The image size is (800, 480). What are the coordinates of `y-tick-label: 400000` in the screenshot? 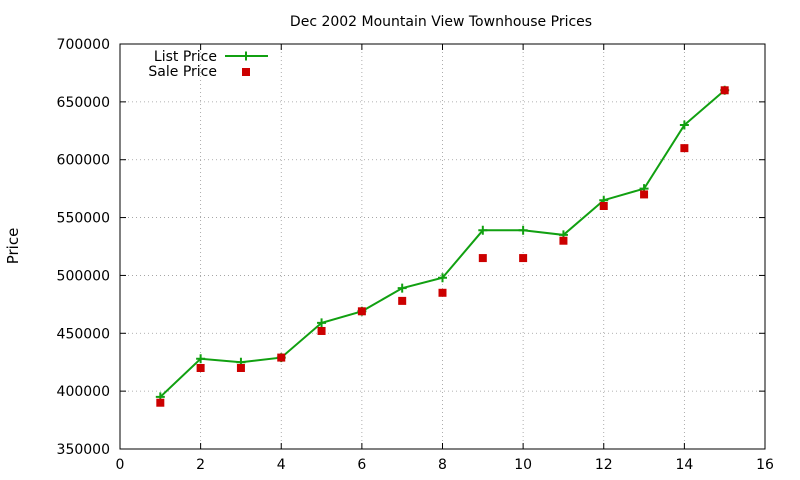 It's located at (83, 392).